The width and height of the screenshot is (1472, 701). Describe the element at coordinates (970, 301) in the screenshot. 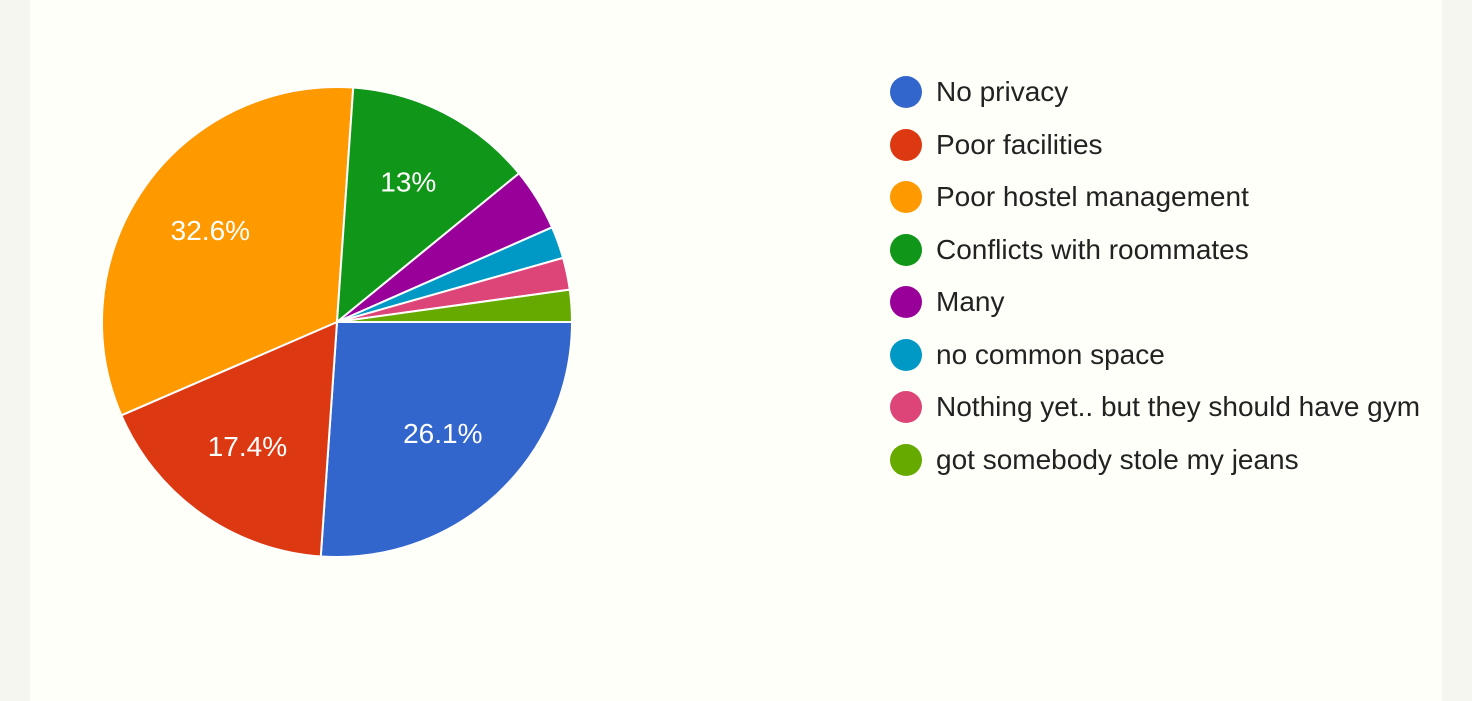

I see `legend-label: Many` at that location.